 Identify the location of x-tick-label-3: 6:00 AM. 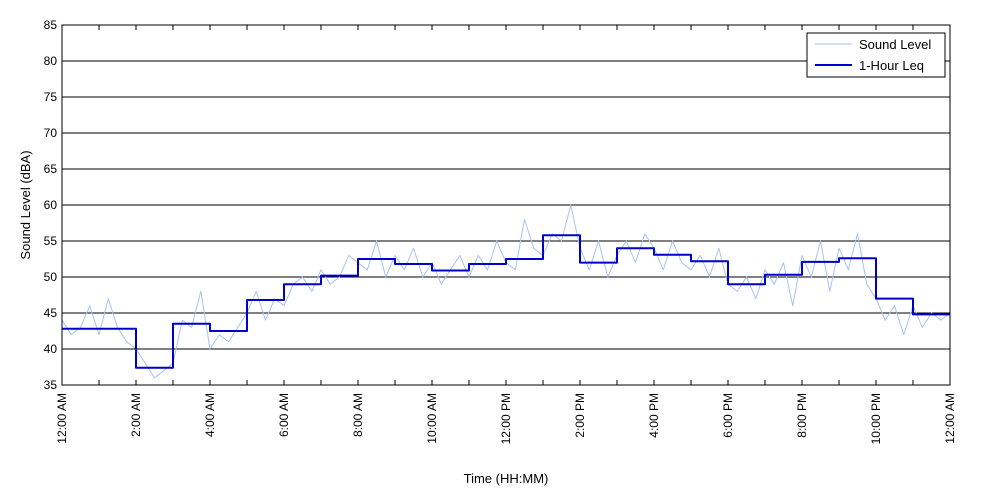
(284, 415).